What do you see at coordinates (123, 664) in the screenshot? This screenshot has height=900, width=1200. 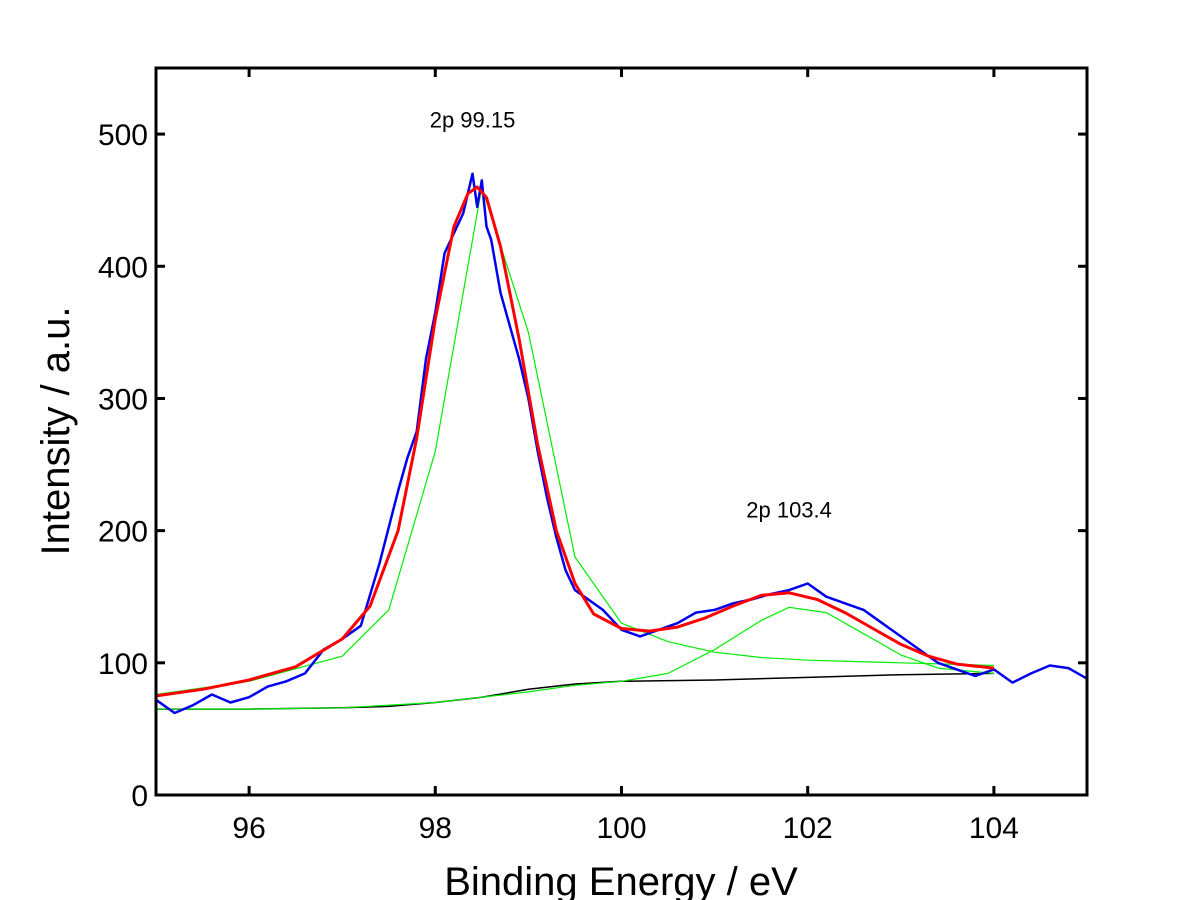 I see `y-tick-label: 100` at bounding box center [123, 664].